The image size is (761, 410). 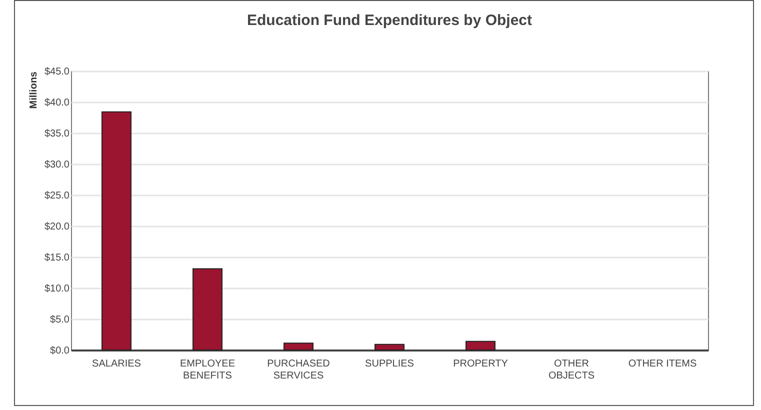 What do you see at coordinates (57, 103) in the screenshot?
I see `y-tick-label: $40.0` at bounding box center [57, 103].